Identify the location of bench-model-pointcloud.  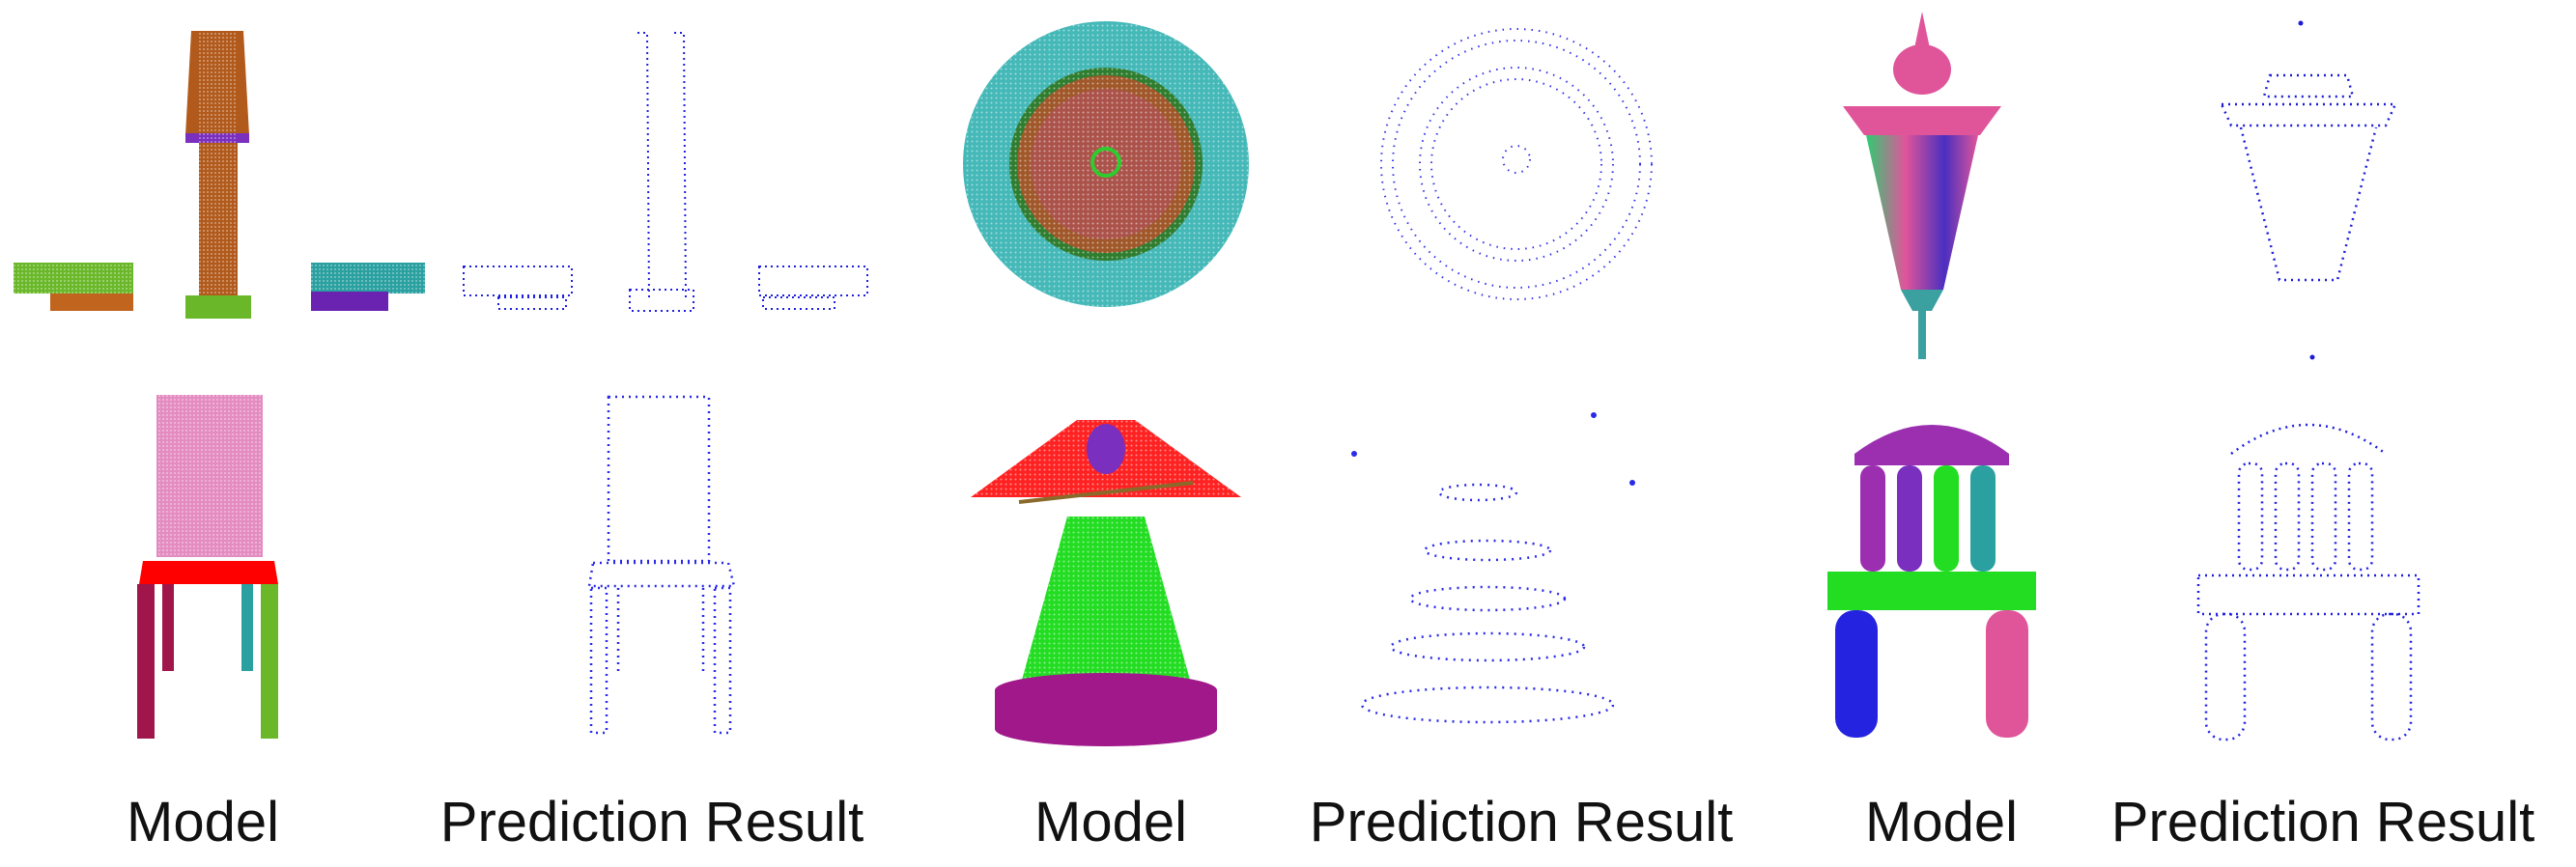
(1931, 581).